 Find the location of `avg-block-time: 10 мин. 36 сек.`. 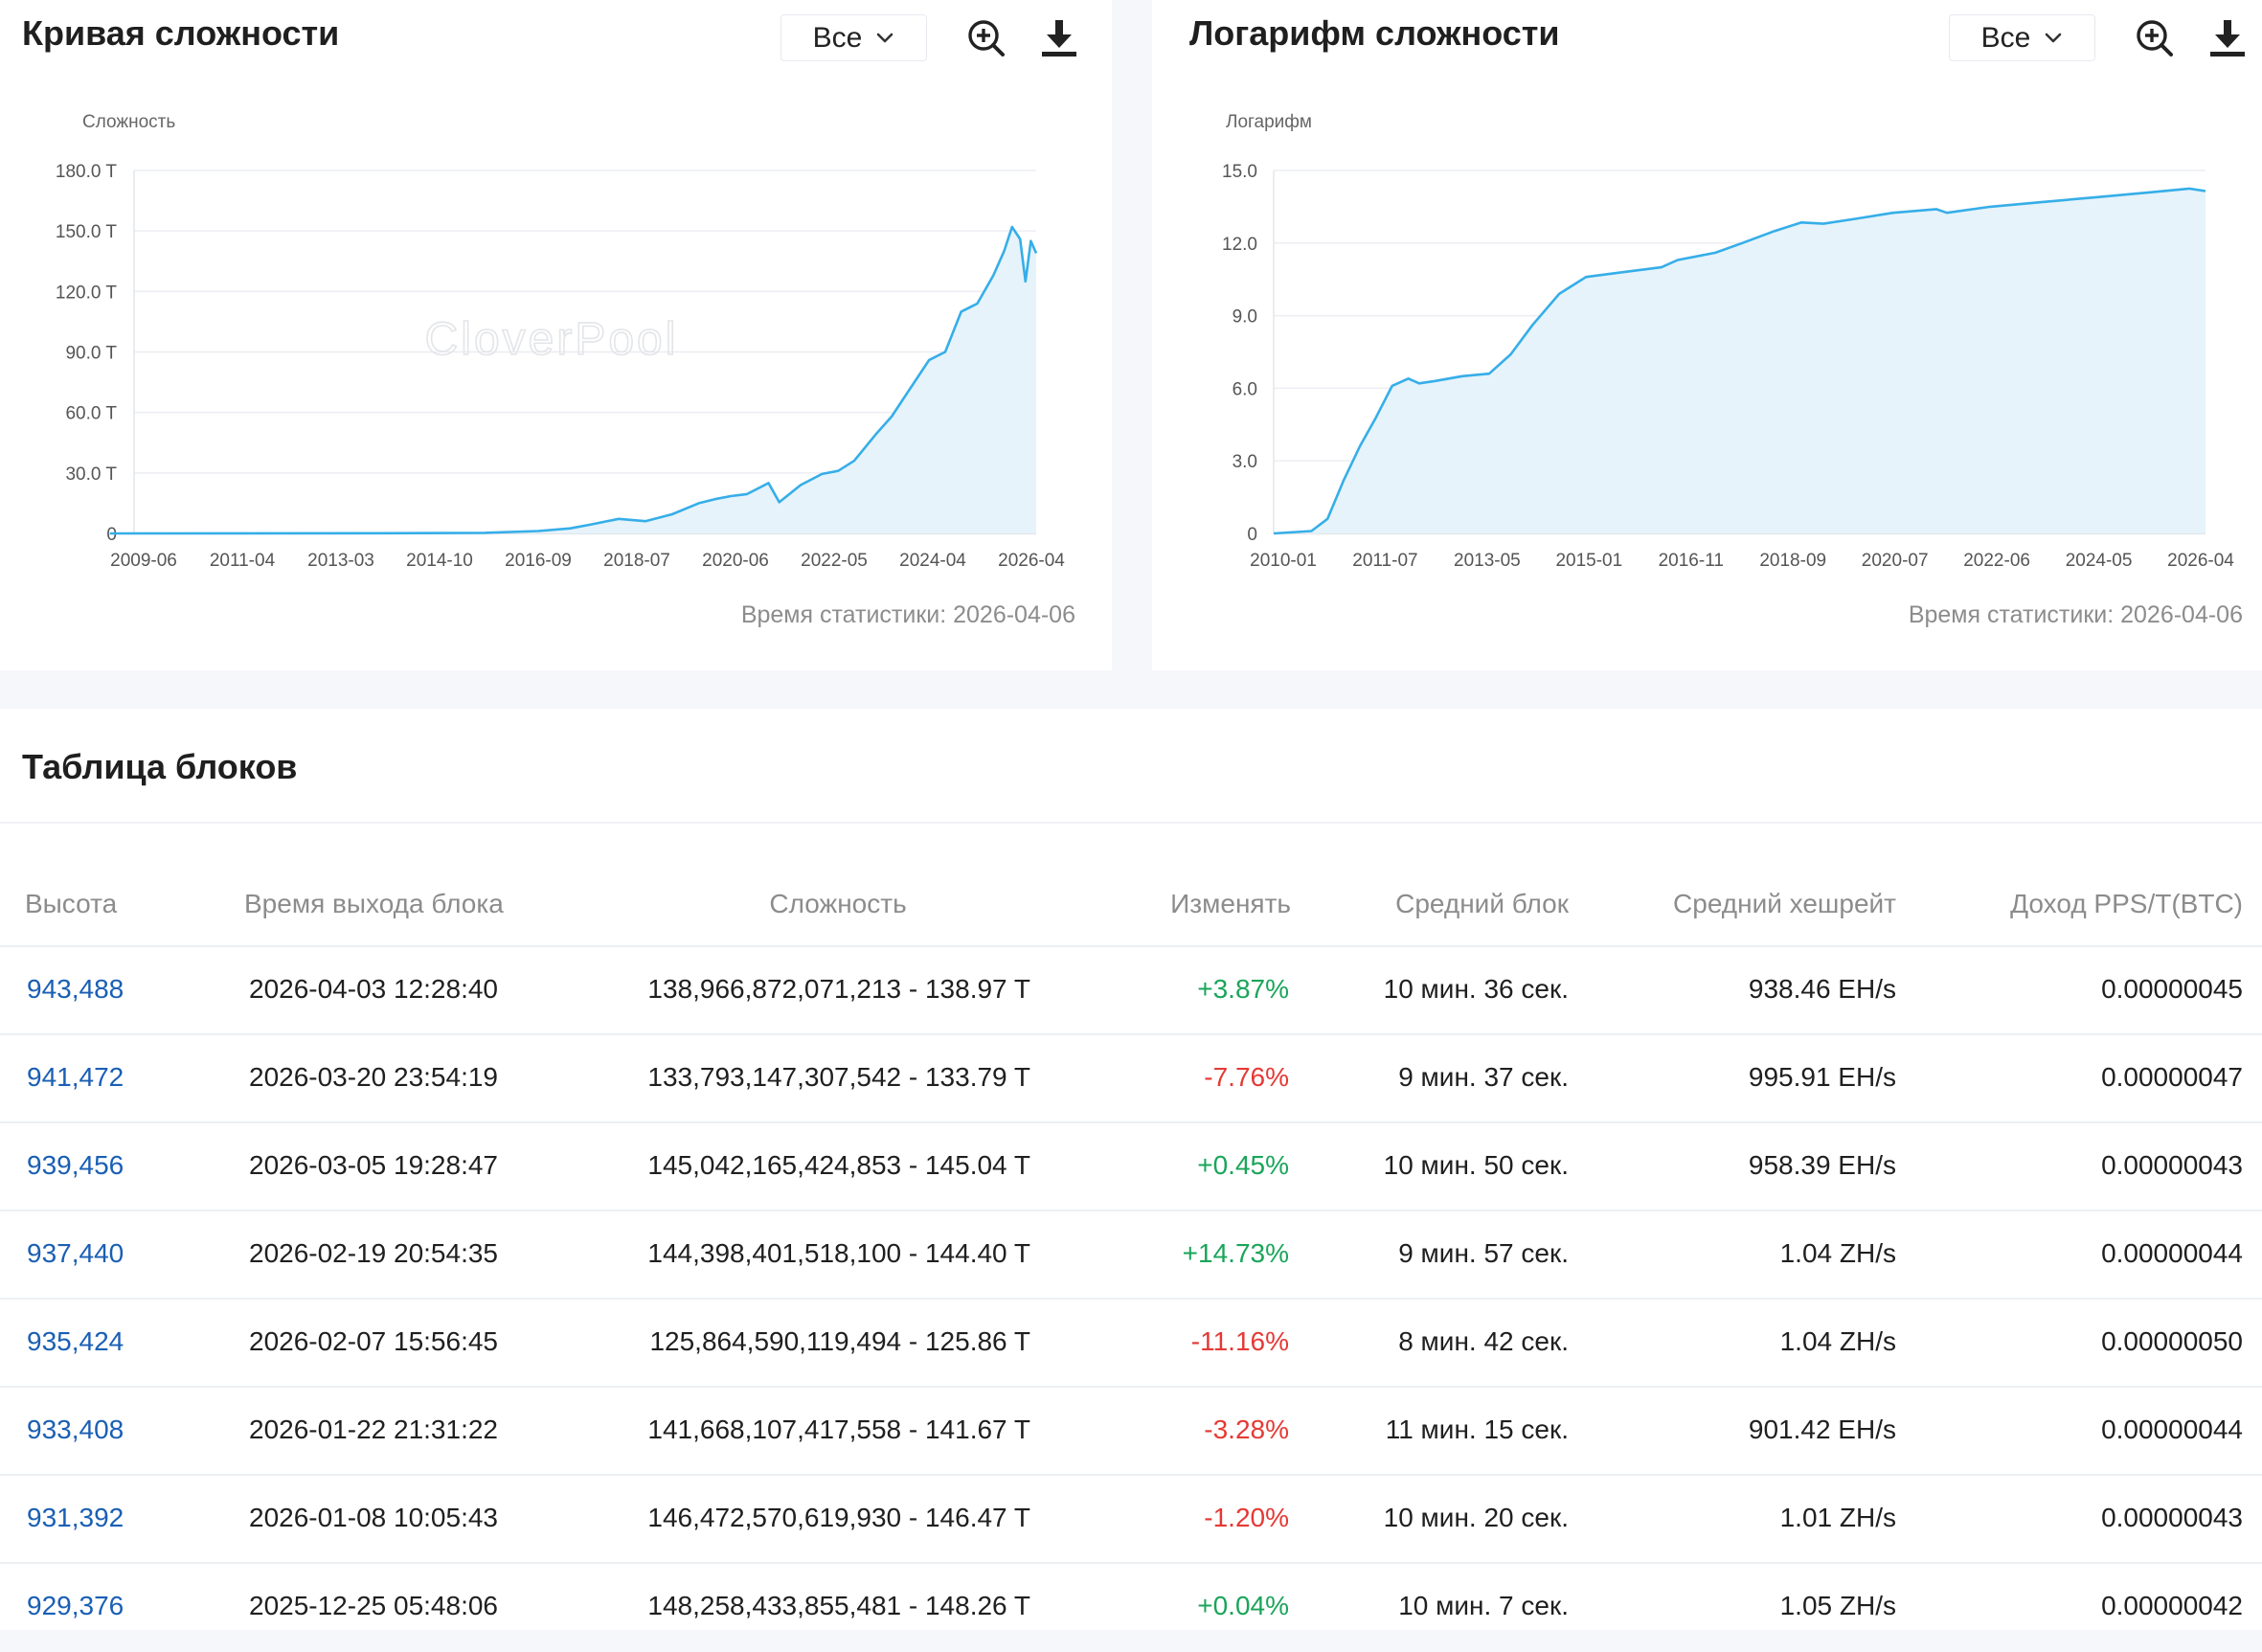

avg-block-time: 10 мин. 36 сек. is located at coordinates (1476, 989).